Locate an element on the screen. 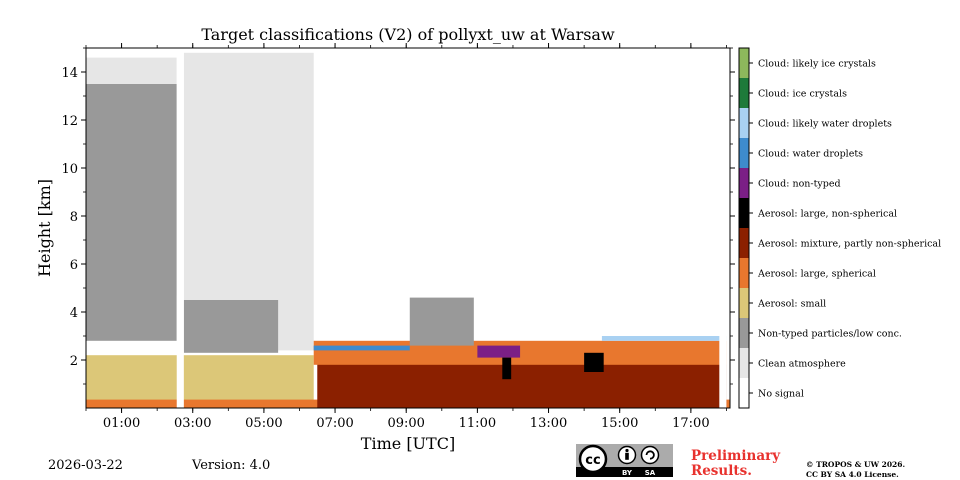  colorbar-label-8: Cloud: water droplets is located at coordinates (810, 154).